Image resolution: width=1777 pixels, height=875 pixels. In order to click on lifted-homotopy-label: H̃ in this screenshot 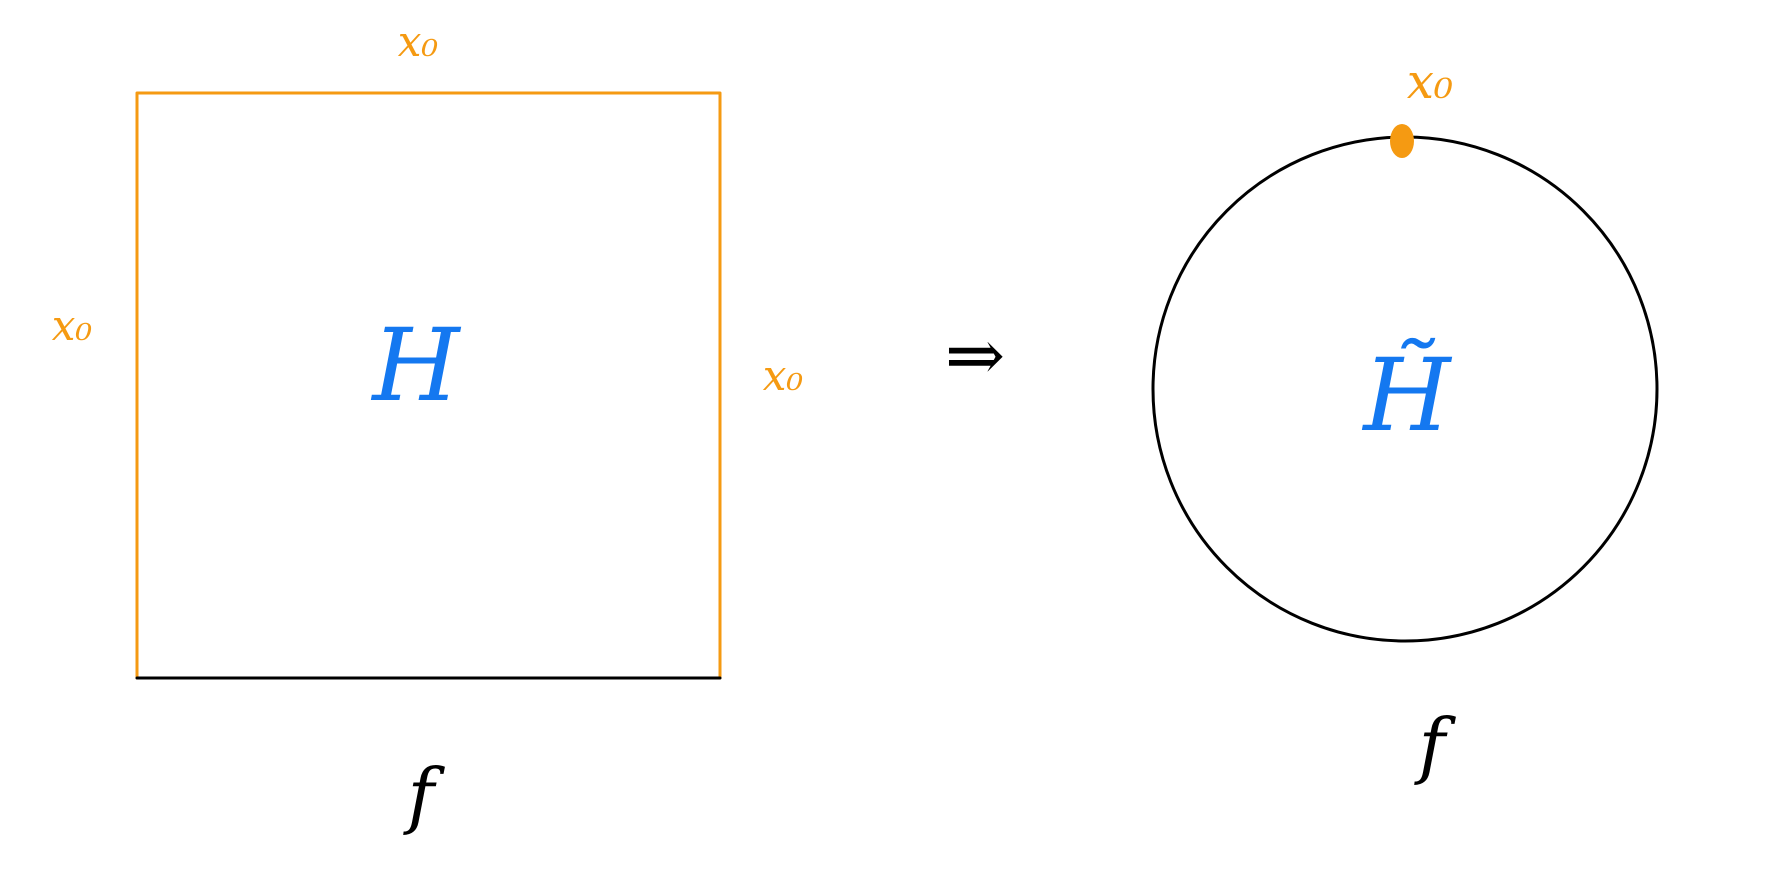, I will do `click(1406, 395)`.